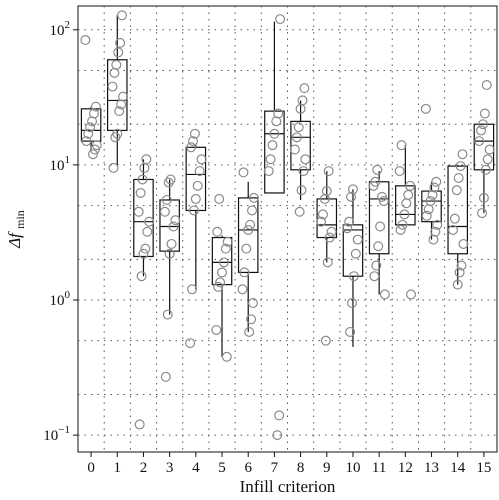 This screenshot has height=500, width=499. I want to click on y-tick-label: 10⁰, so click(60, 299).